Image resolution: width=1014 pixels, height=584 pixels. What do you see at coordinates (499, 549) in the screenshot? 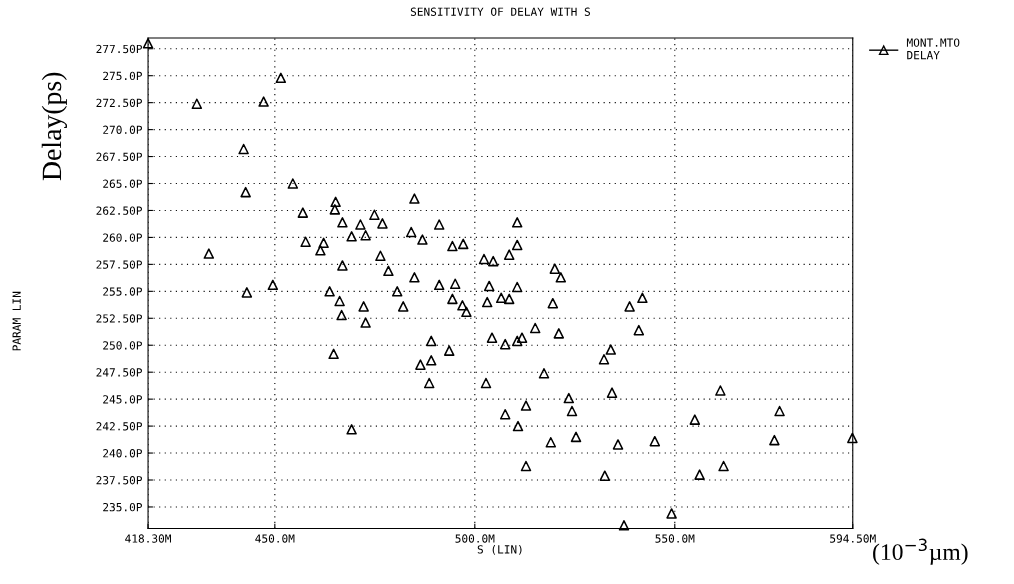
I see `x-axis-title: S (LIN)` at bounding box center [499, 549].